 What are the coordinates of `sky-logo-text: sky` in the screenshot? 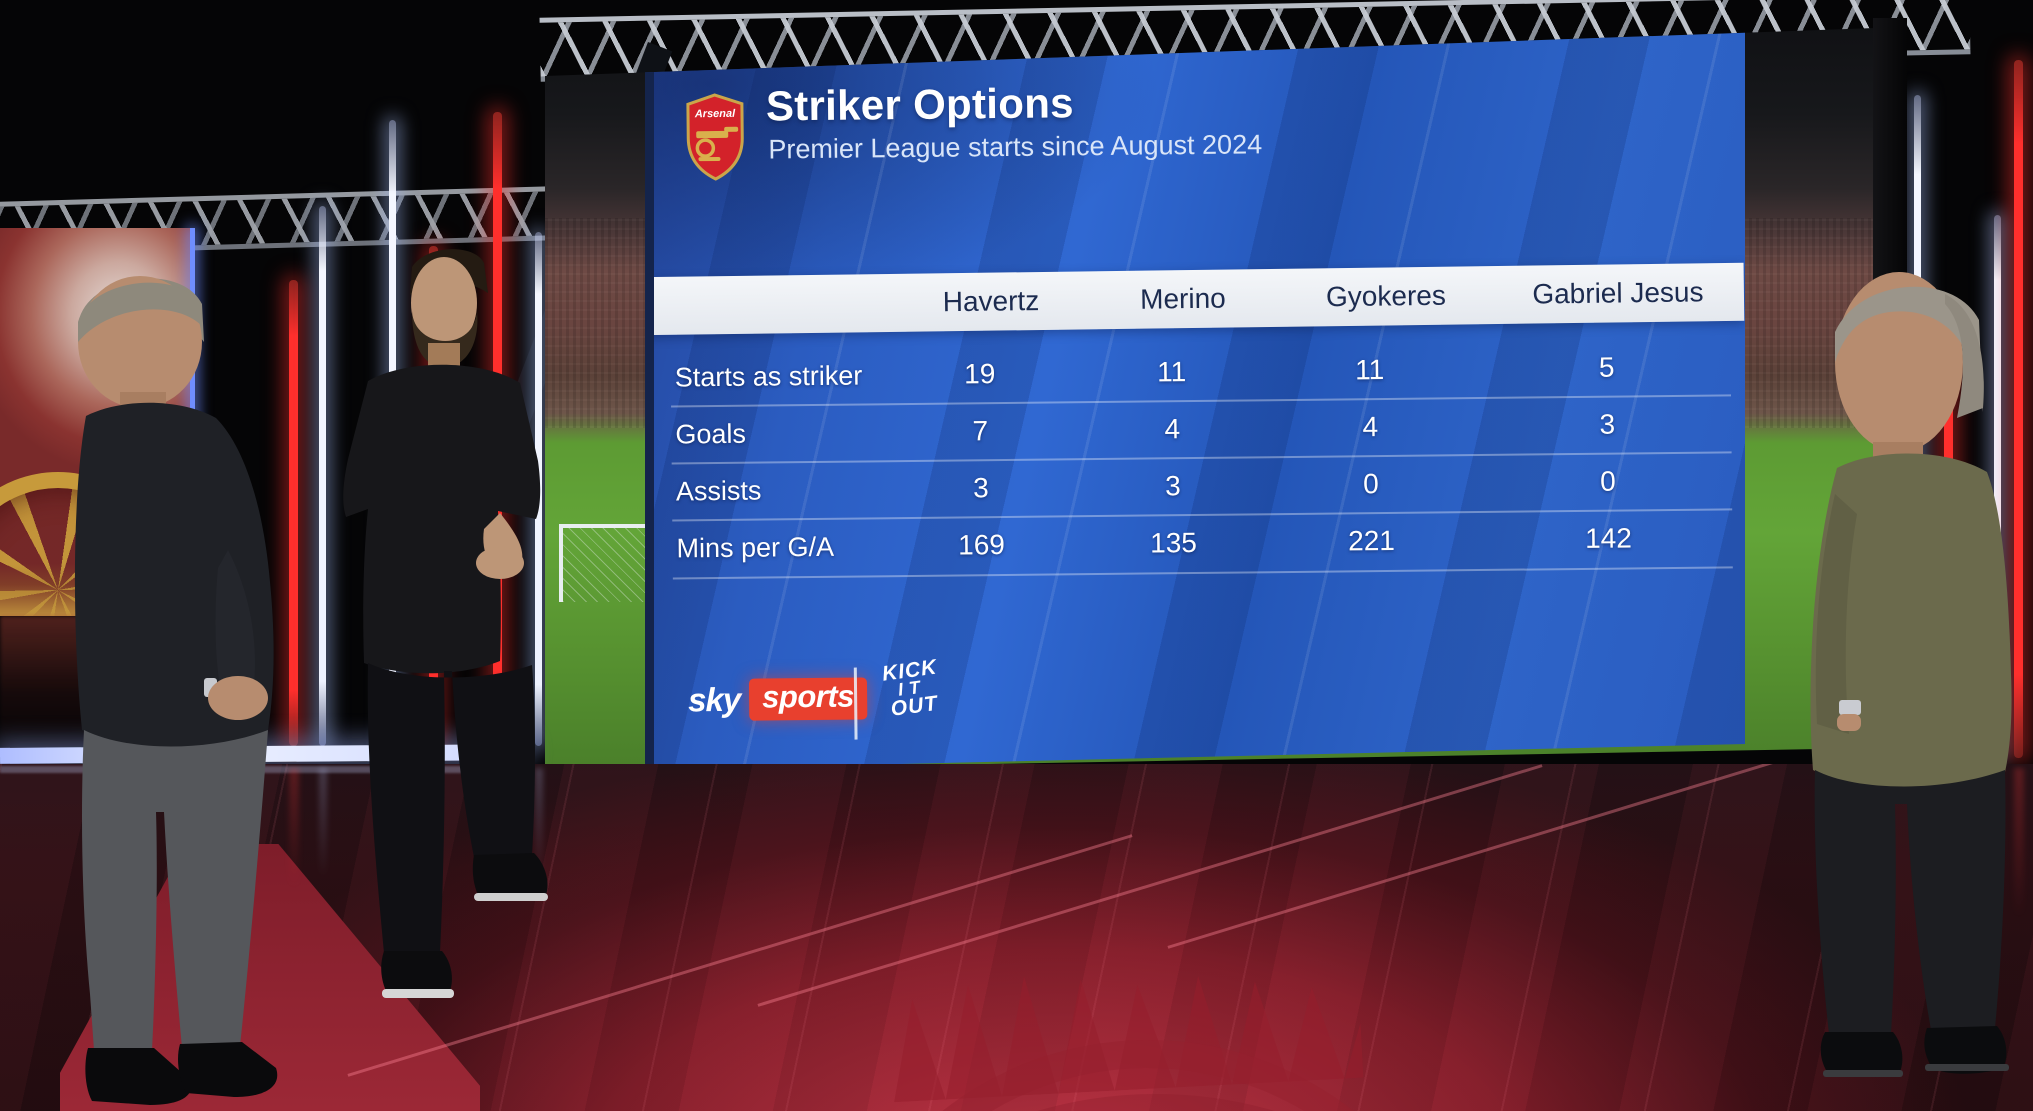 It's located at (714, 699).